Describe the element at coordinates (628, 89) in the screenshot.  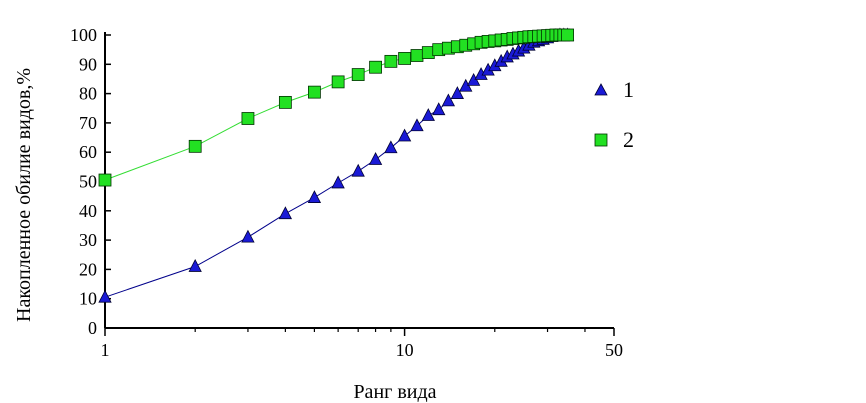
I see `legend-label-1: 1` at that location.